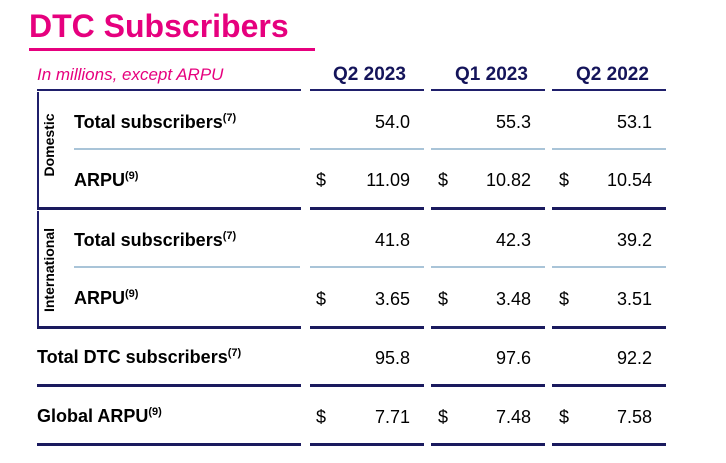  What do you see at coordinates (367, 90) in the screenshot?
I see `header-rule-col1` at bounding box center [367, 90].